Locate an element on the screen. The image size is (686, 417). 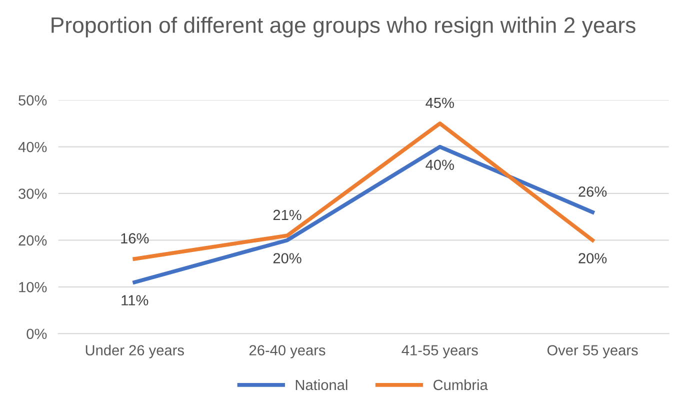
y-tick-label: 10% is located at coordinates (33, 287).